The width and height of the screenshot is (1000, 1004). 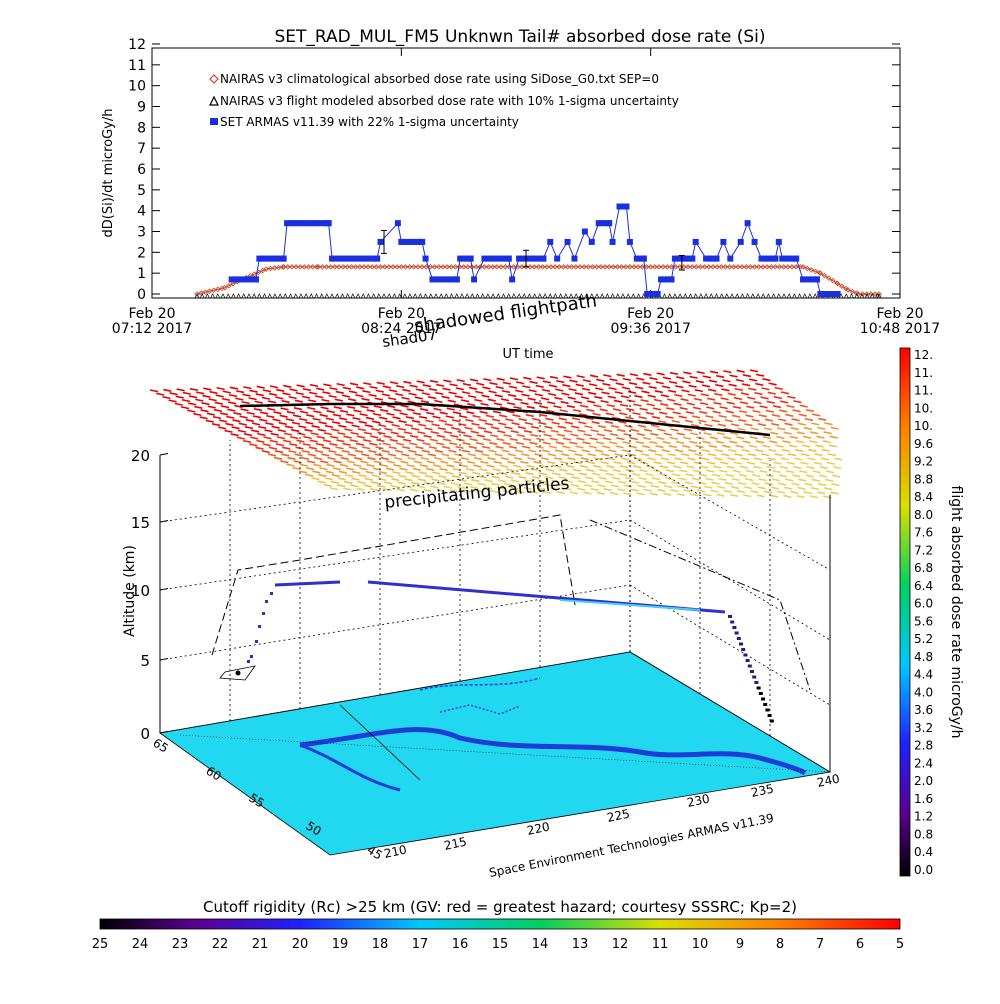 I want to click on armas-line, so click(x=534, y=250).